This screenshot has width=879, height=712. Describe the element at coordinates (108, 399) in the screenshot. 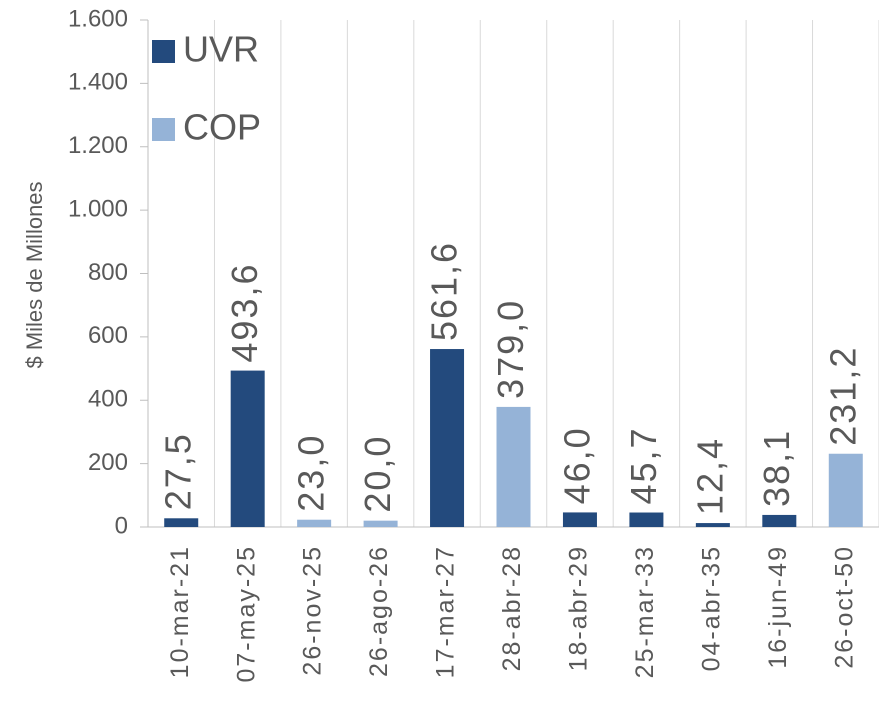

I see `y-tick-label: 400` at that location.